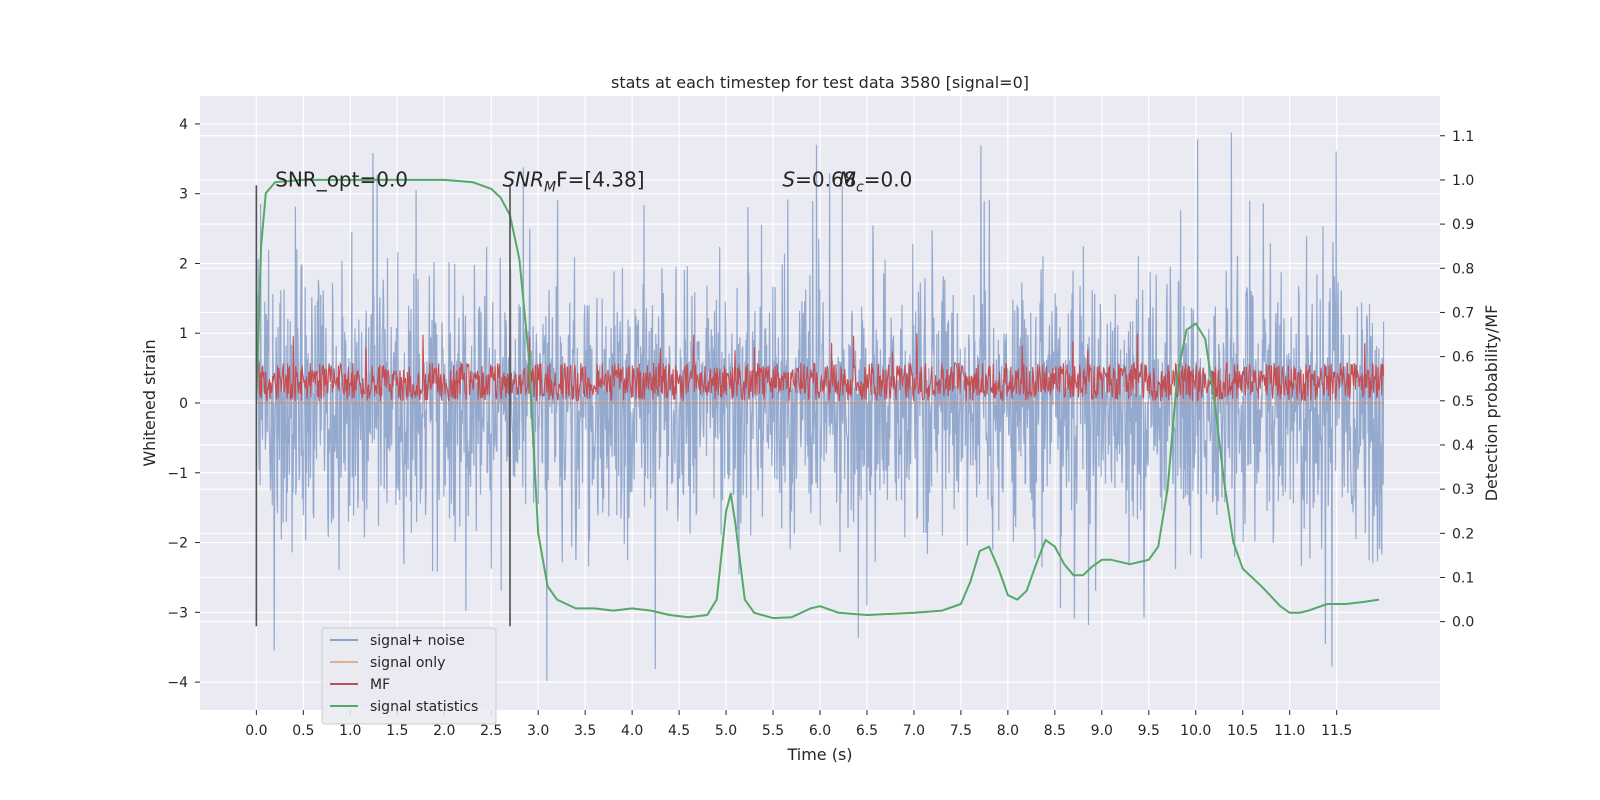 Image resolution: width=1600 pixels, height=800 pixels. I want to click on y-left-tick-label: 0, so click(183, 404).